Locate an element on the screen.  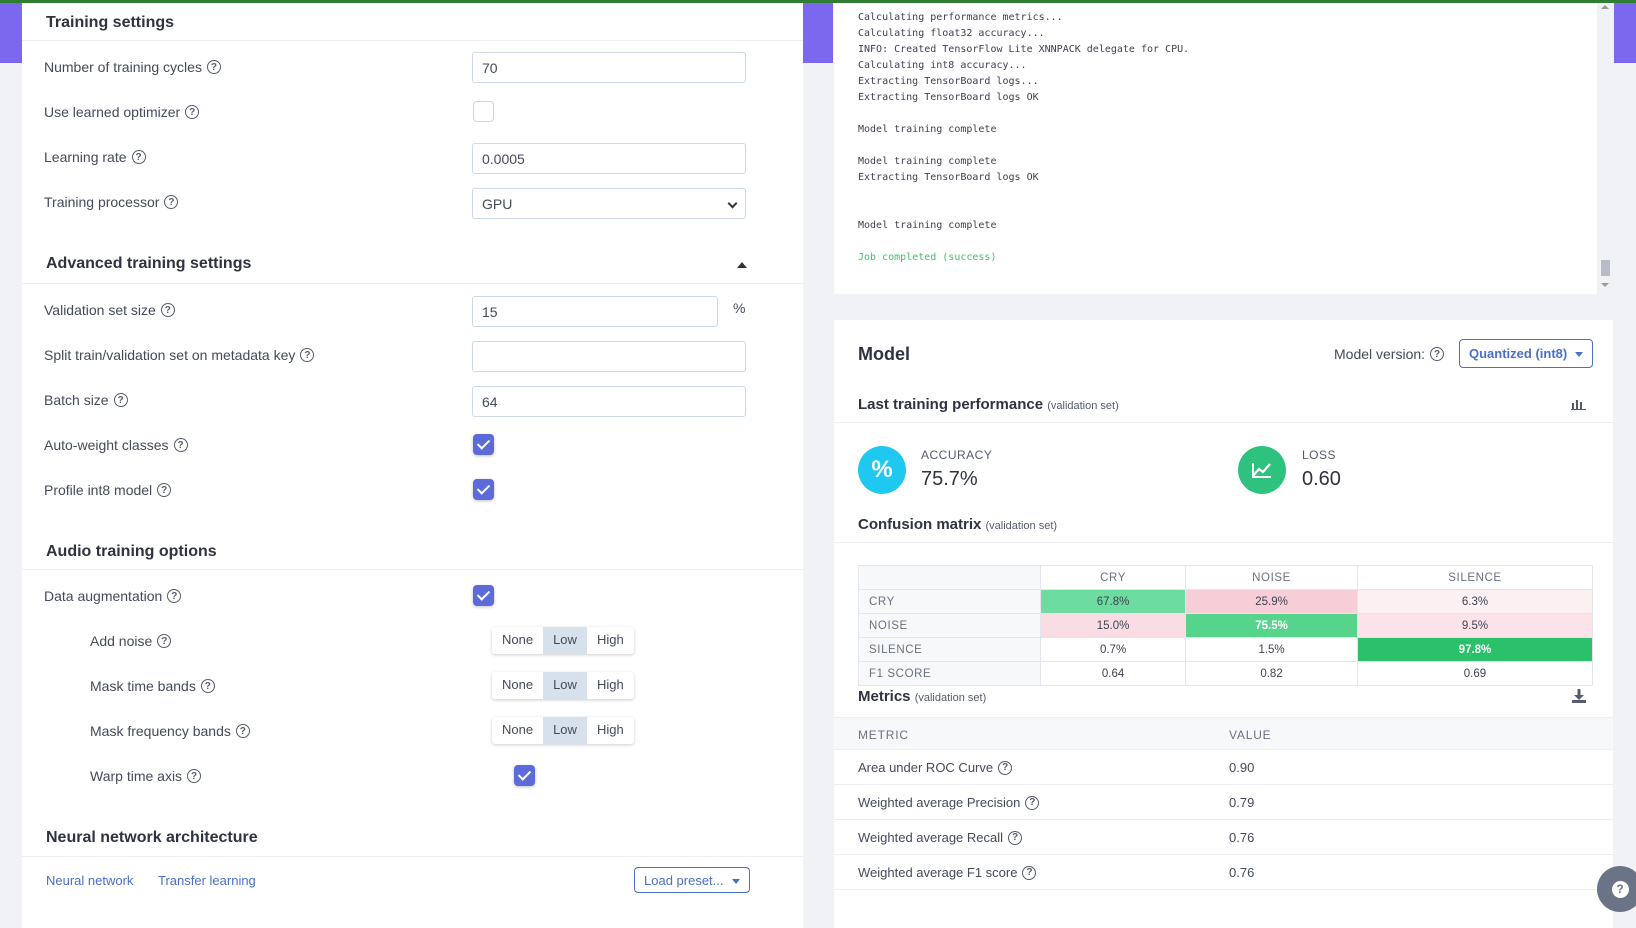
metric-name: Weighted average Precision? is located at coordinates (949, 802).